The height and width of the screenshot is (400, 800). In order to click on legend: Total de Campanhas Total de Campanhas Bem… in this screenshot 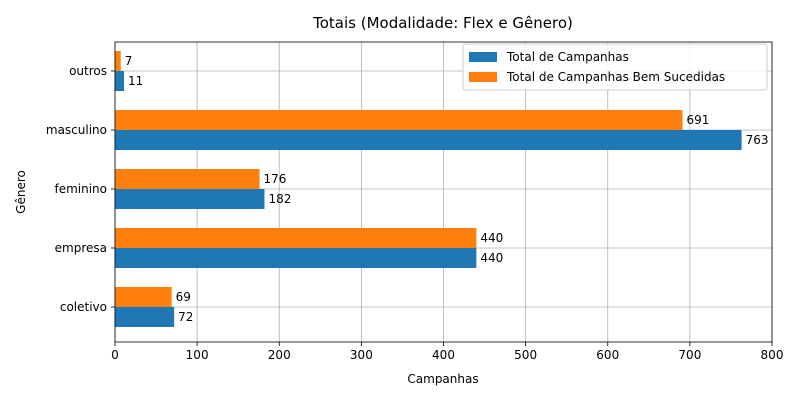, I will do `click(615, 67)`.